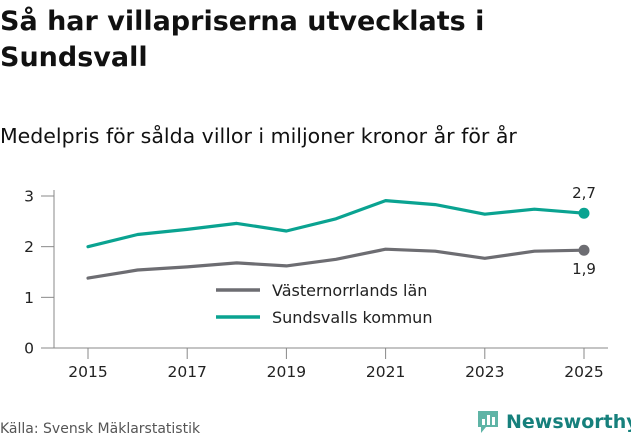 This screenshot has width=631, height=439. What do you see at coordinates (29, 349) in the screenshot?
I see `y-tick-label: 0` at bounding box center [29, 349].